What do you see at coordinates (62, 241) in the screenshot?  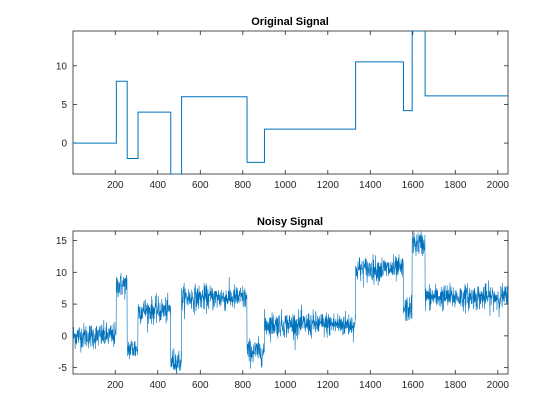 I see `y-tick-label: 15` at bounding box center [62, 241].